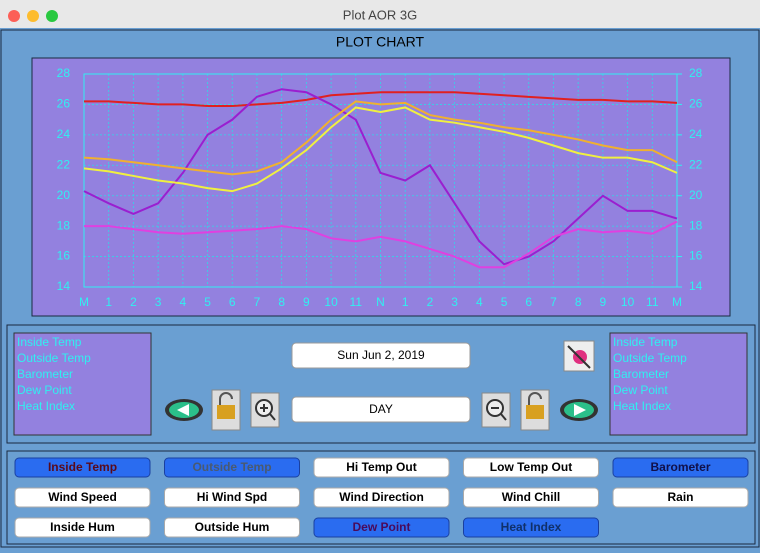  Describe the element at coordinates (696, 225) in the screenshot. I see `y2-tick-label: 18` at that location.